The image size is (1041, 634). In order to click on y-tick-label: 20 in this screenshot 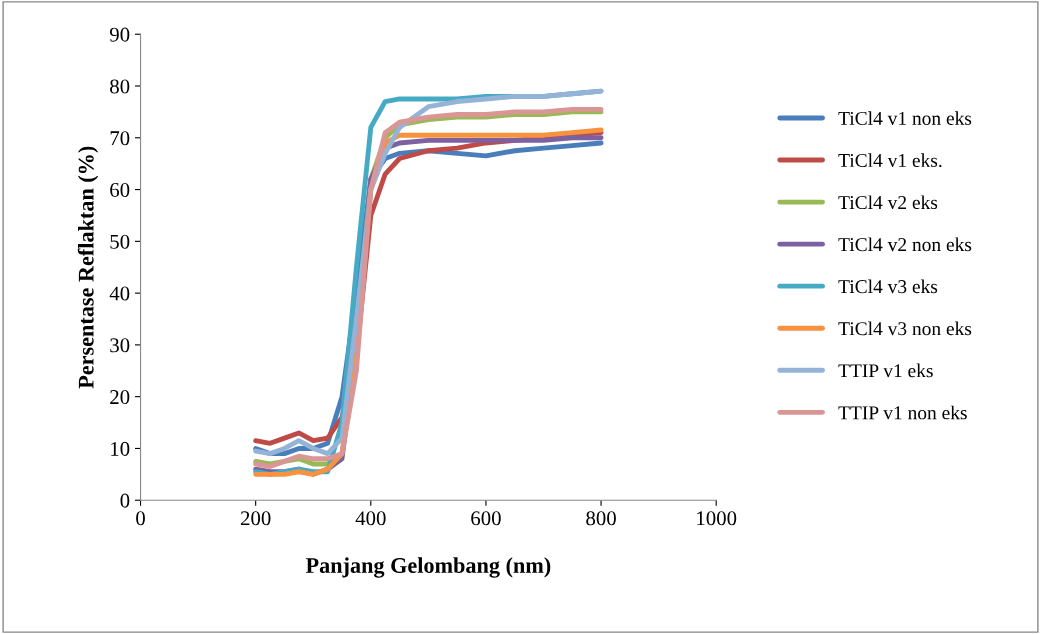, I will do `click(120, 397)`.